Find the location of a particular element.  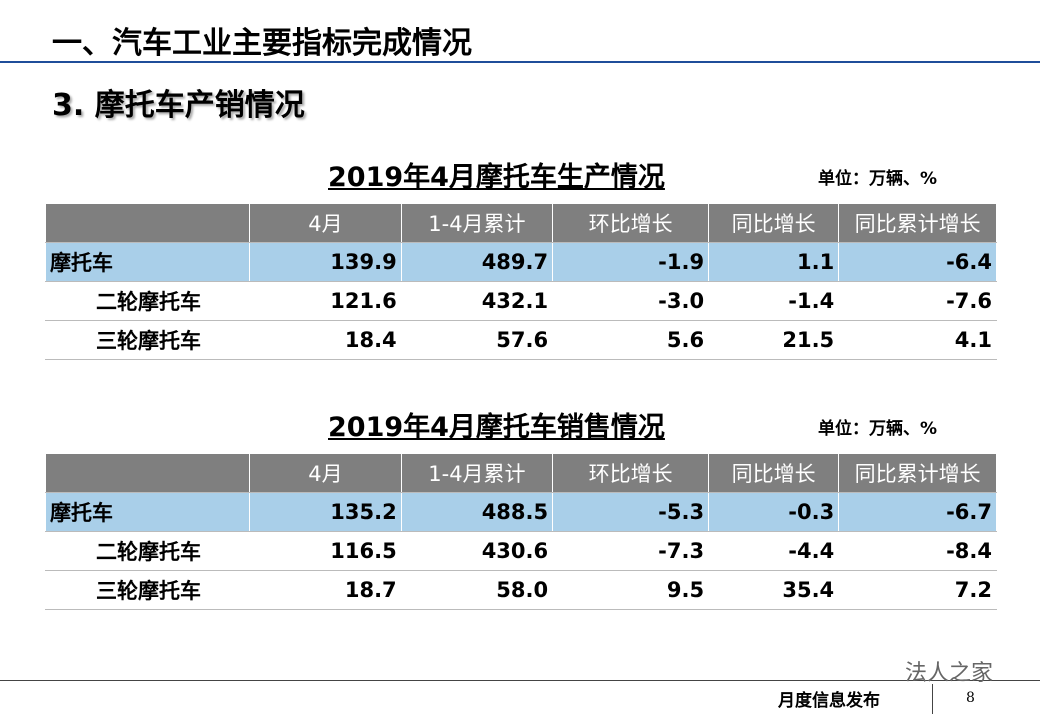

cell: 489.7 is located at coordinates (477, 262).